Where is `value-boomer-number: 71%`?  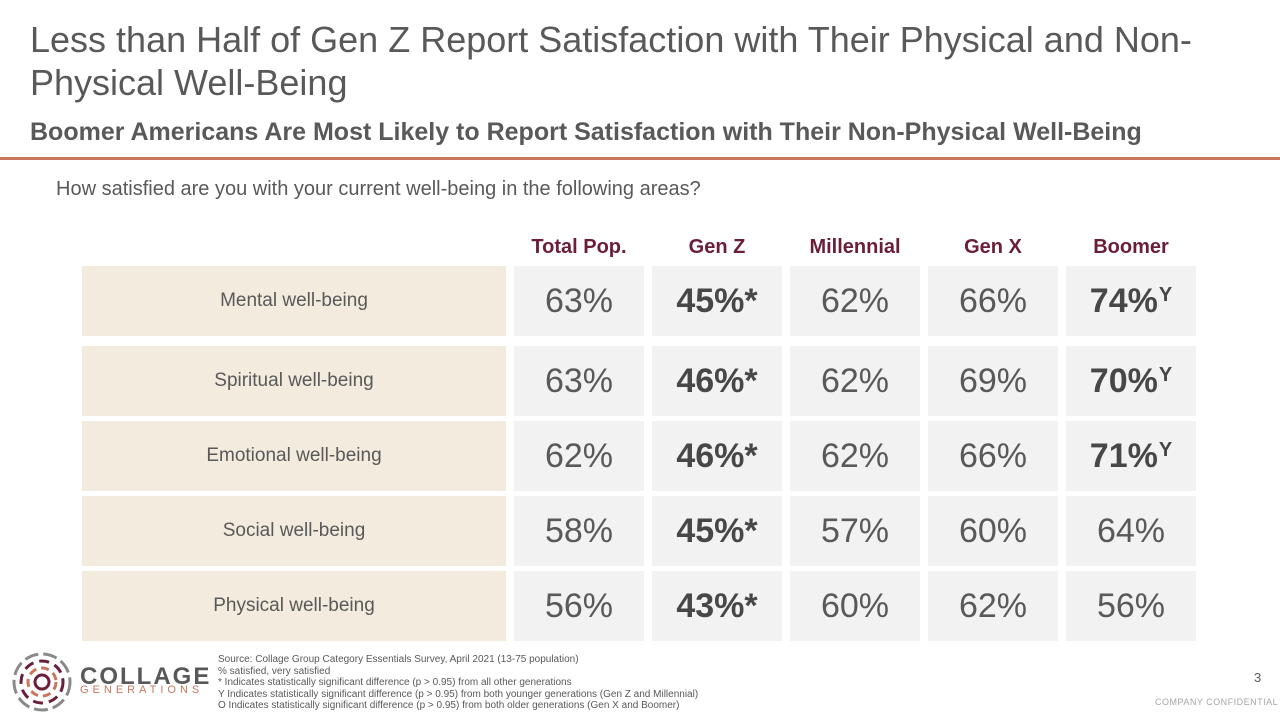 value-boomer-number: 71% is located at coordinates (1123, 455).